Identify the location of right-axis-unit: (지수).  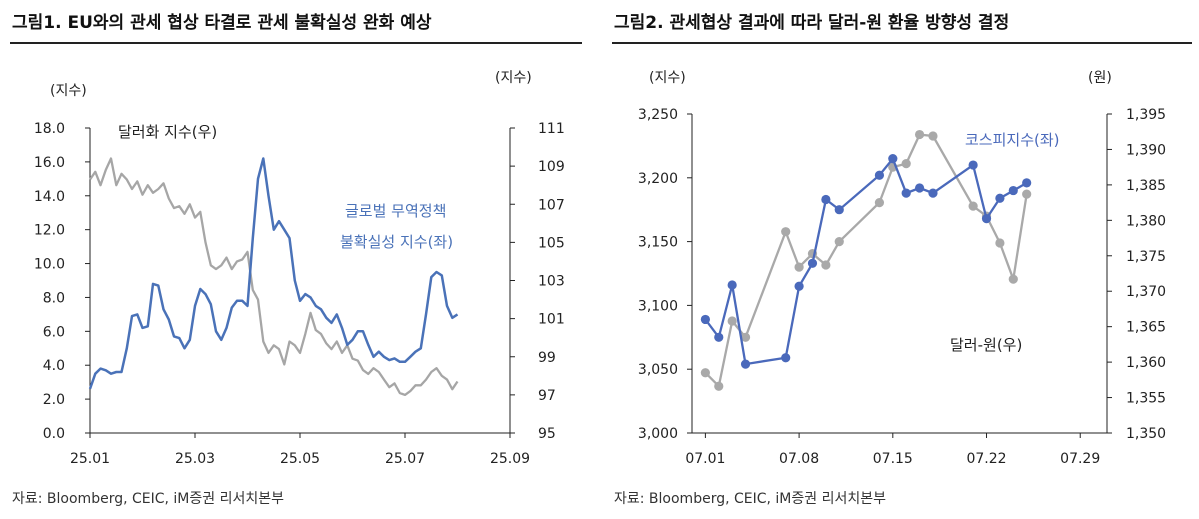
(513, 78).